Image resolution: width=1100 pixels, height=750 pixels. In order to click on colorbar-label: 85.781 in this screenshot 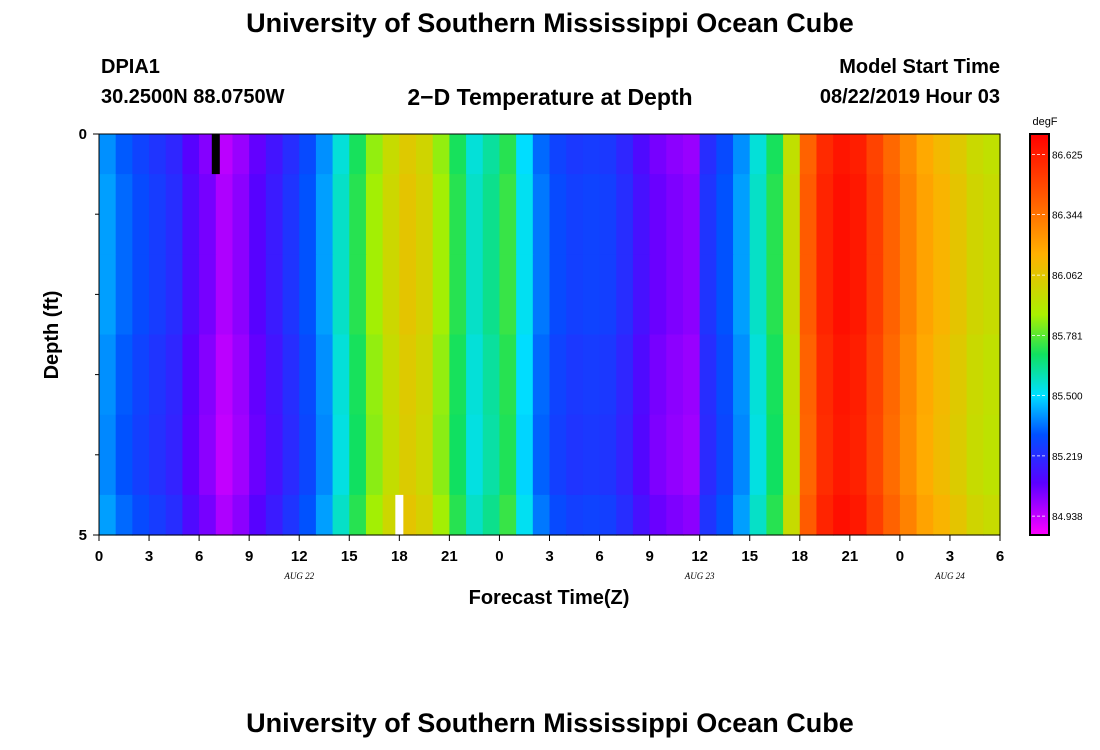, I will do `click(1067, 336)`.